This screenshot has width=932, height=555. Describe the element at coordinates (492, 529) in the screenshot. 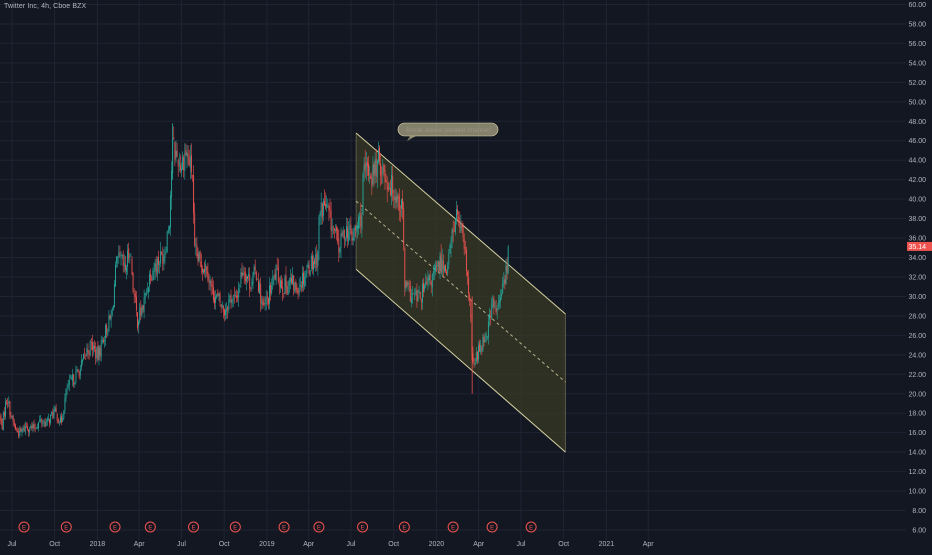

I see `earnings-marker-label: E` at that location.